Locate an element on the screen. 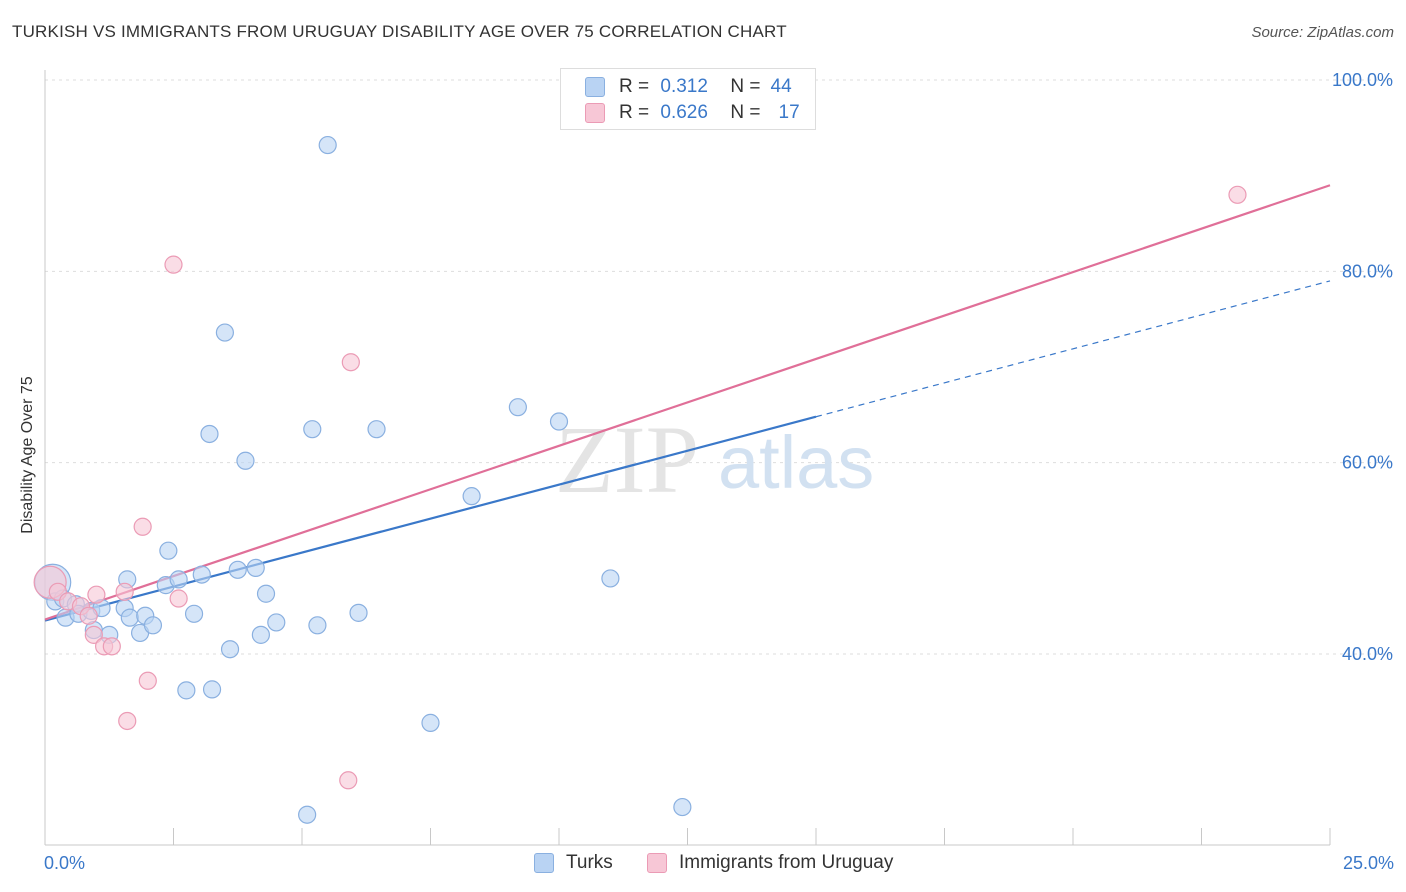  series-legend: Turks Immigrants from Uruguay is located at coordinates (703, 864).